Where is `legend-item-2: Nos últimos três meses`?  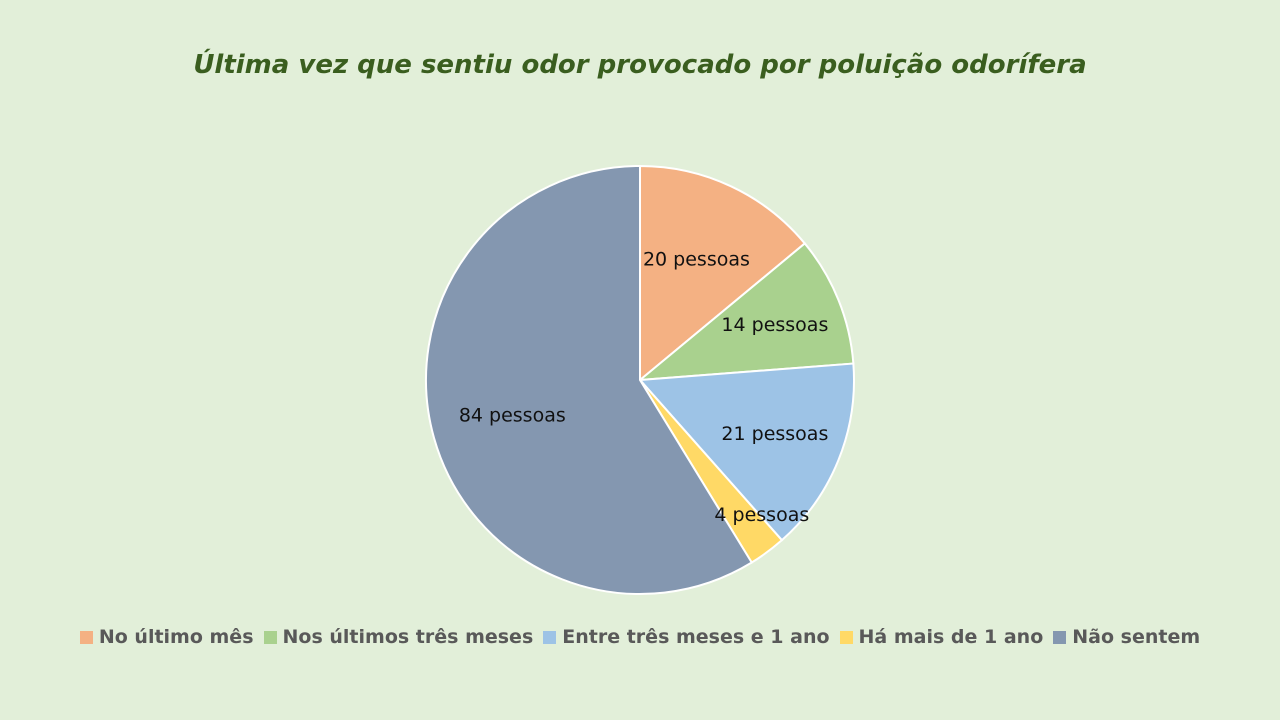
legend-item-2: Nos últimos três meses is located at coordinates (398, 637).